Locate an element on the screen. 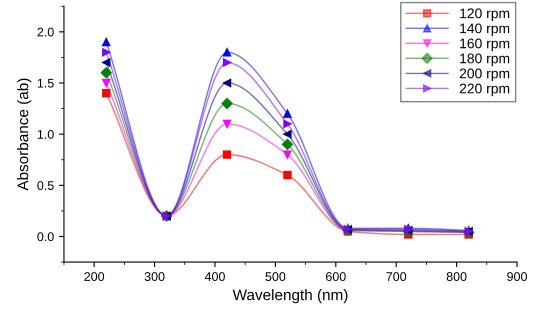  x-tick-label: 800 is located at coordinates (456, 276).